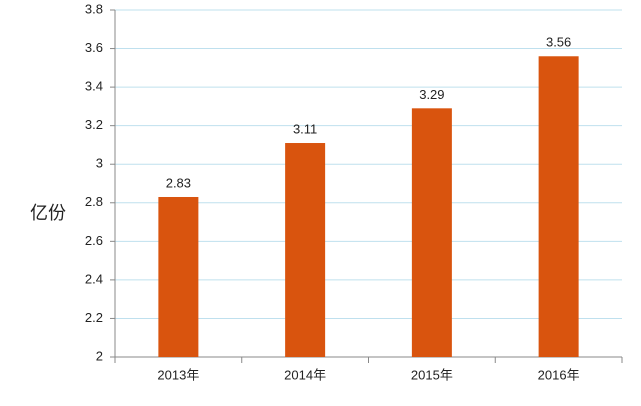 The width and height of the screenshot is (641, 406). What do you see at coordinates (305, 374) in the screenshot?
I see `x-tick-label: 2014年` at bounding box center [305, 374].